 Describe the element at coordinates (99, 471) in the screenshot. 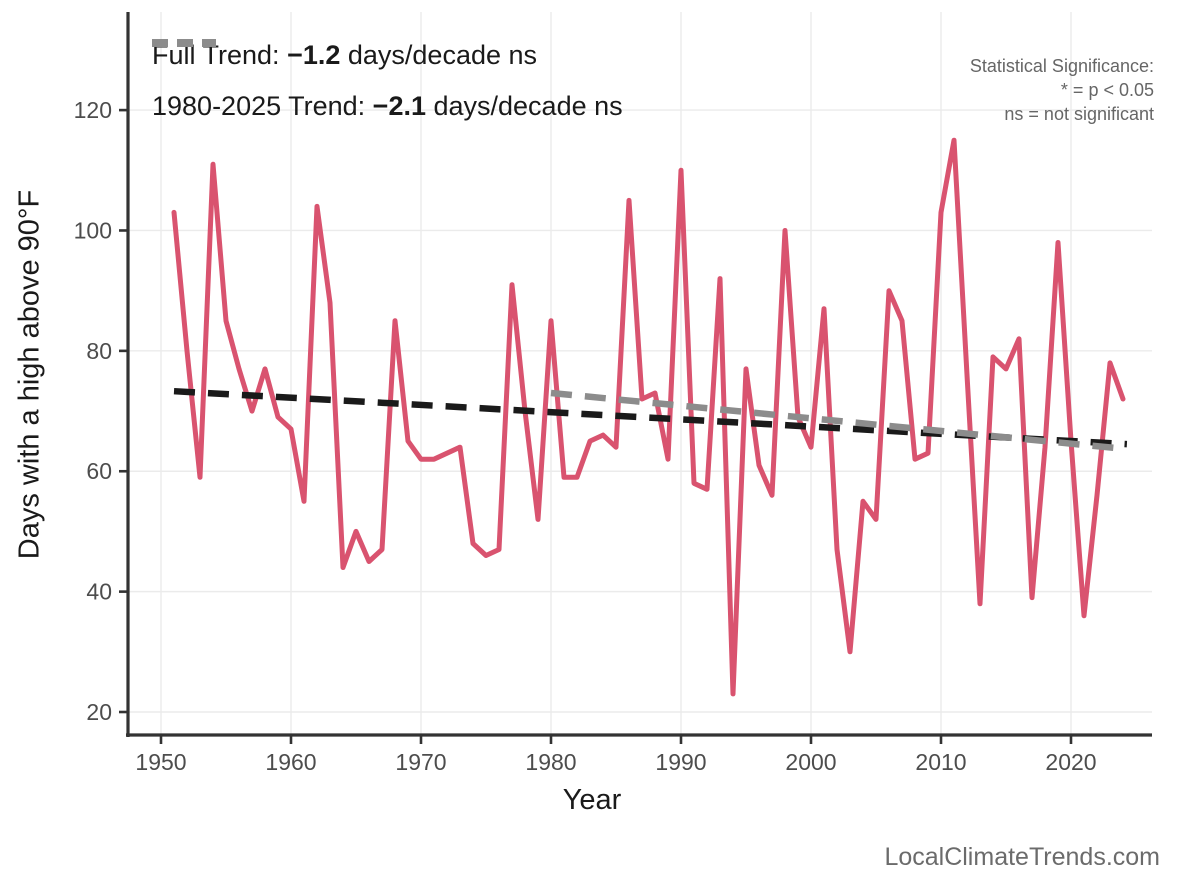

I see `y-tick-label: 60` at that location.